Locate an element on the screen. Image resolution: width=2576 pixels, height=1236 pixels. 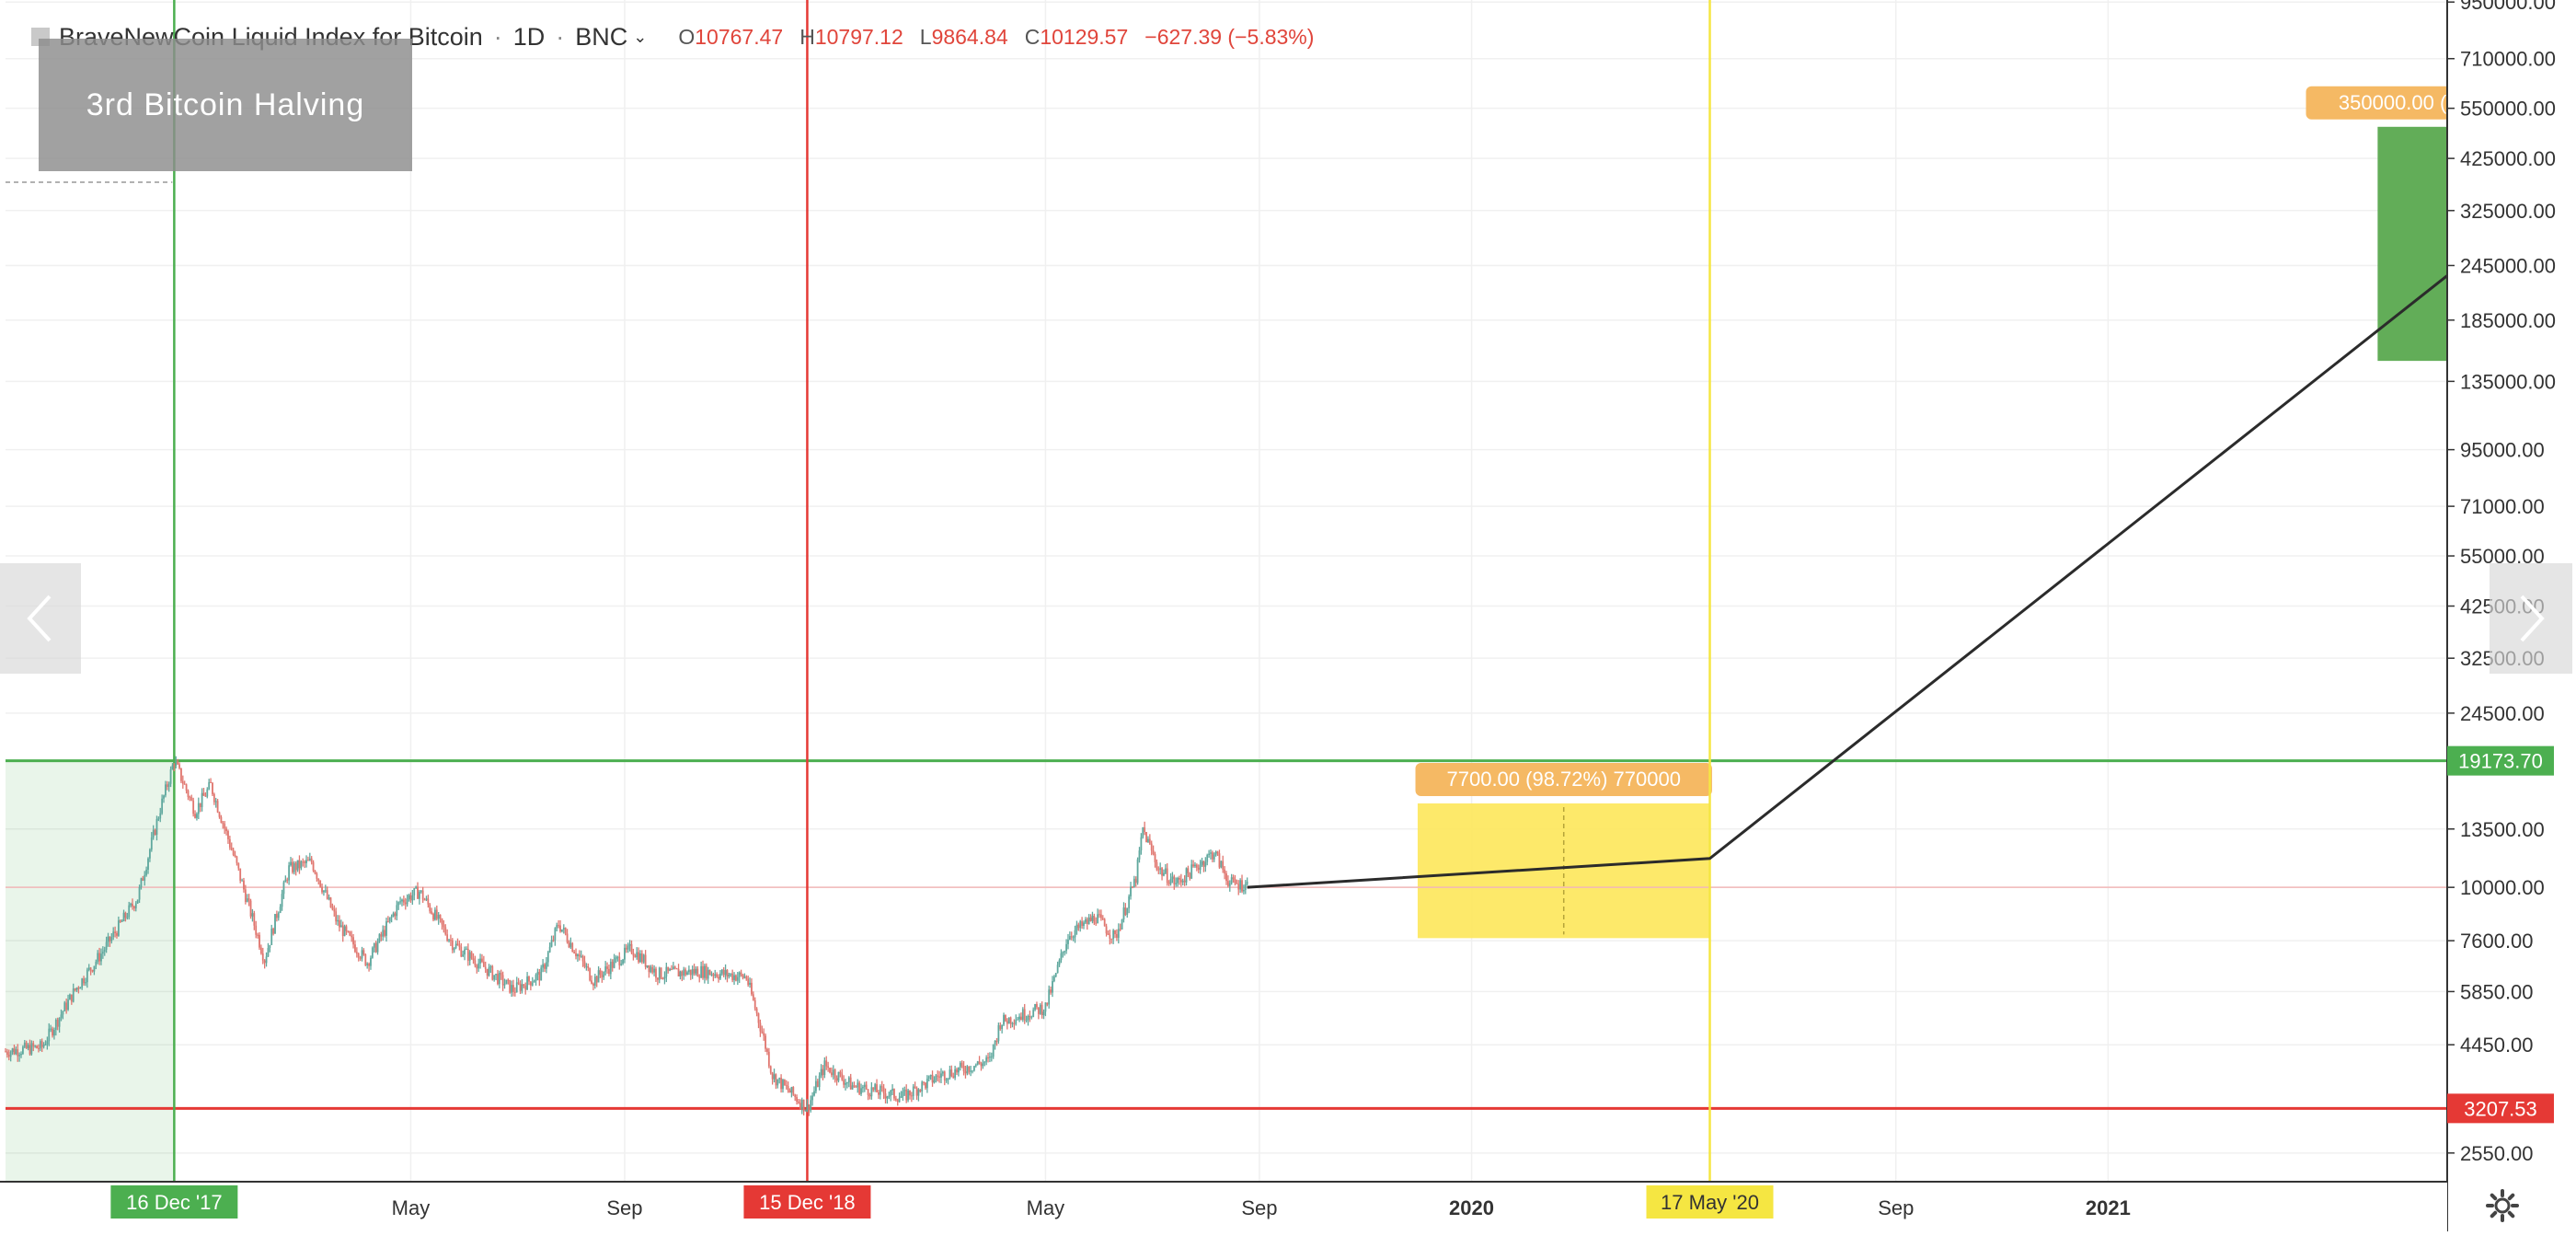
next-arrow-button is located at coordinates (2531, 618).